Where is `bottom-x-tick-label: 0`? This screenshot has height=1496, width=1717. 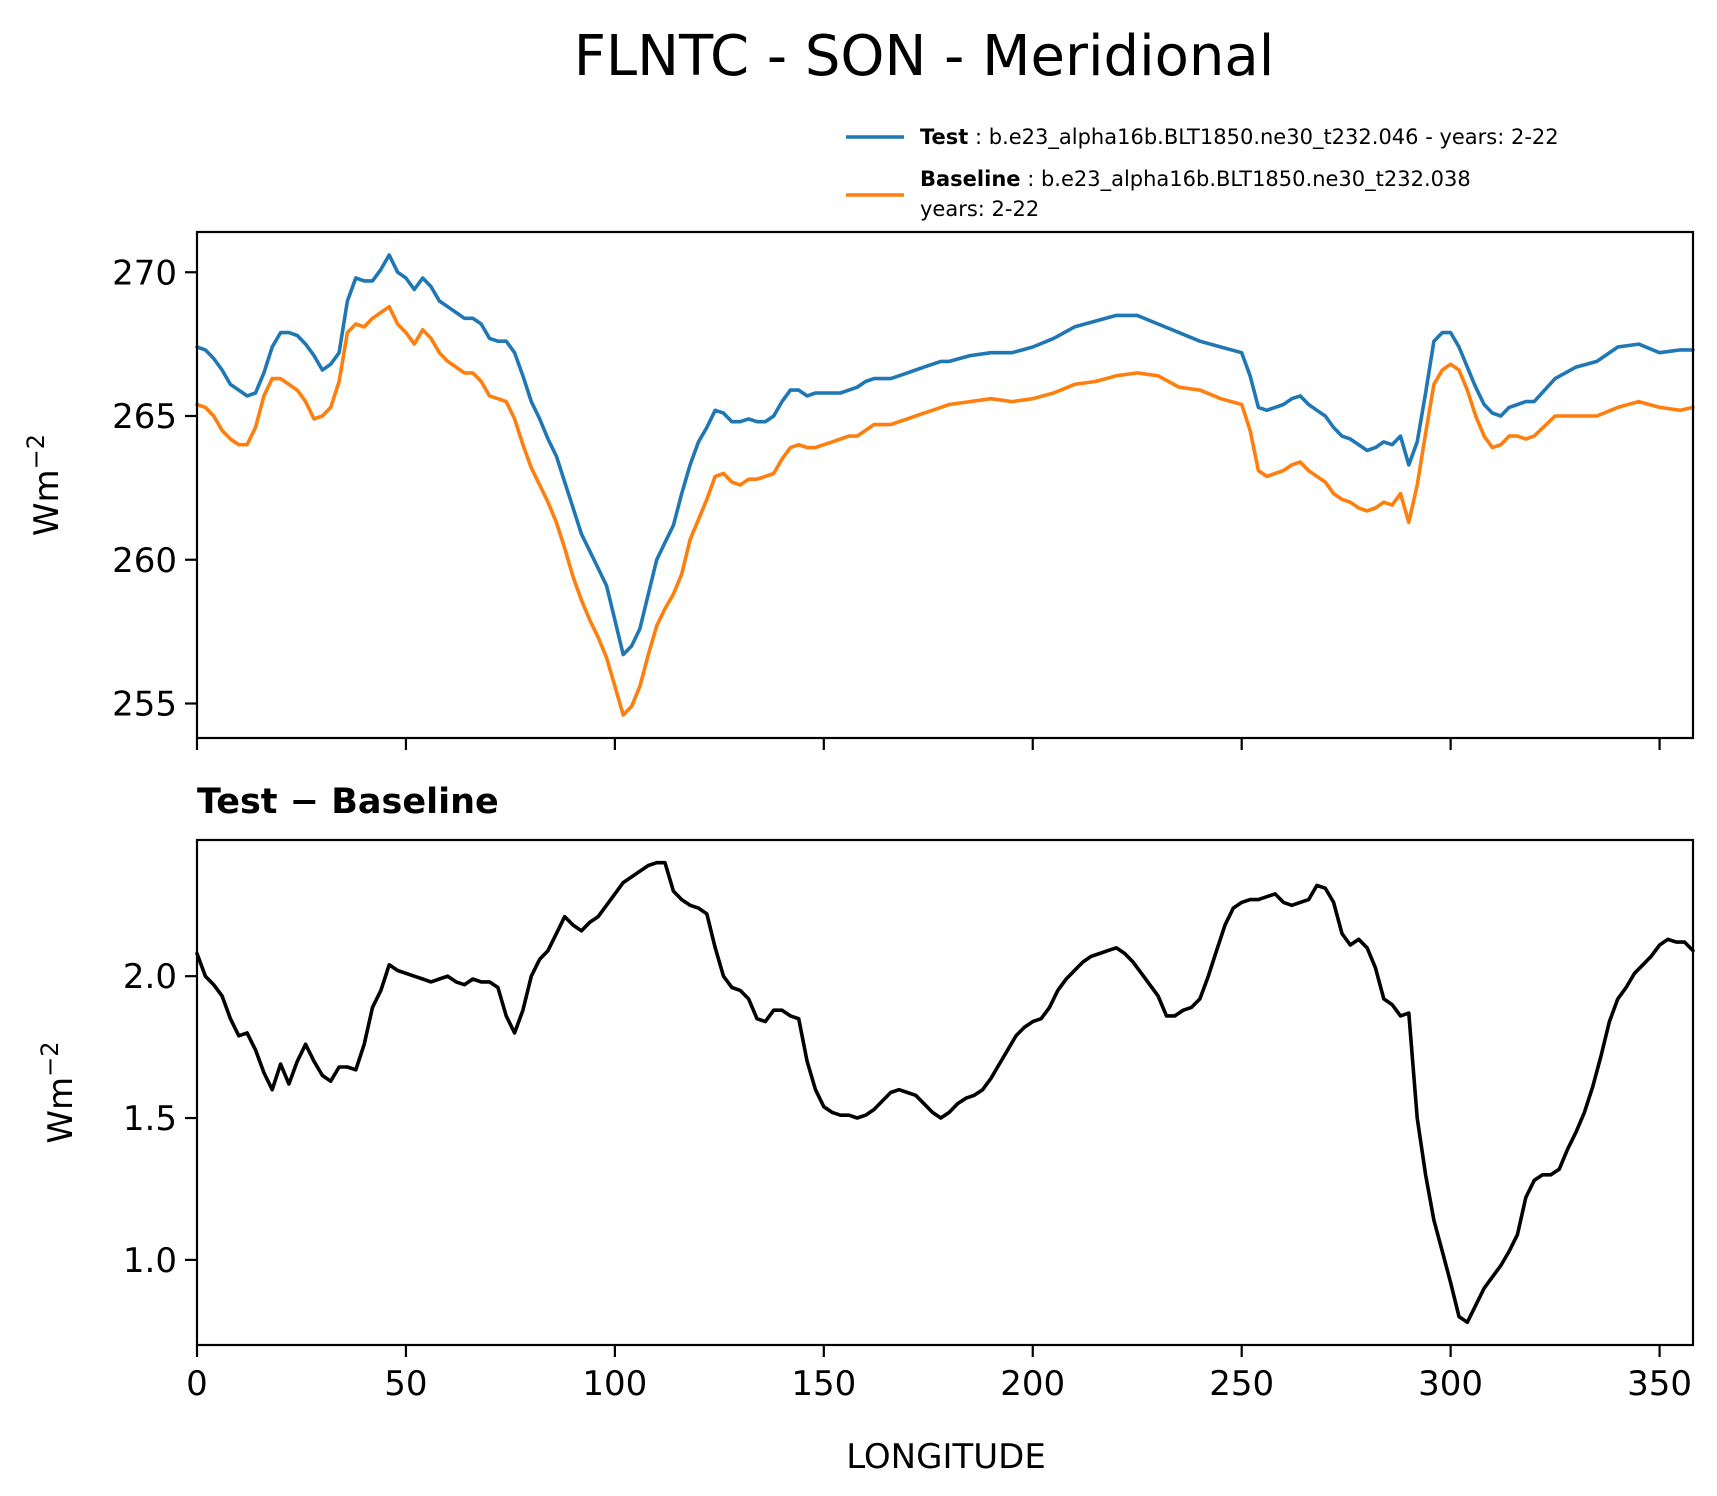 bottom-x-tick-label: 0 is located at coordinates (197, 1384).